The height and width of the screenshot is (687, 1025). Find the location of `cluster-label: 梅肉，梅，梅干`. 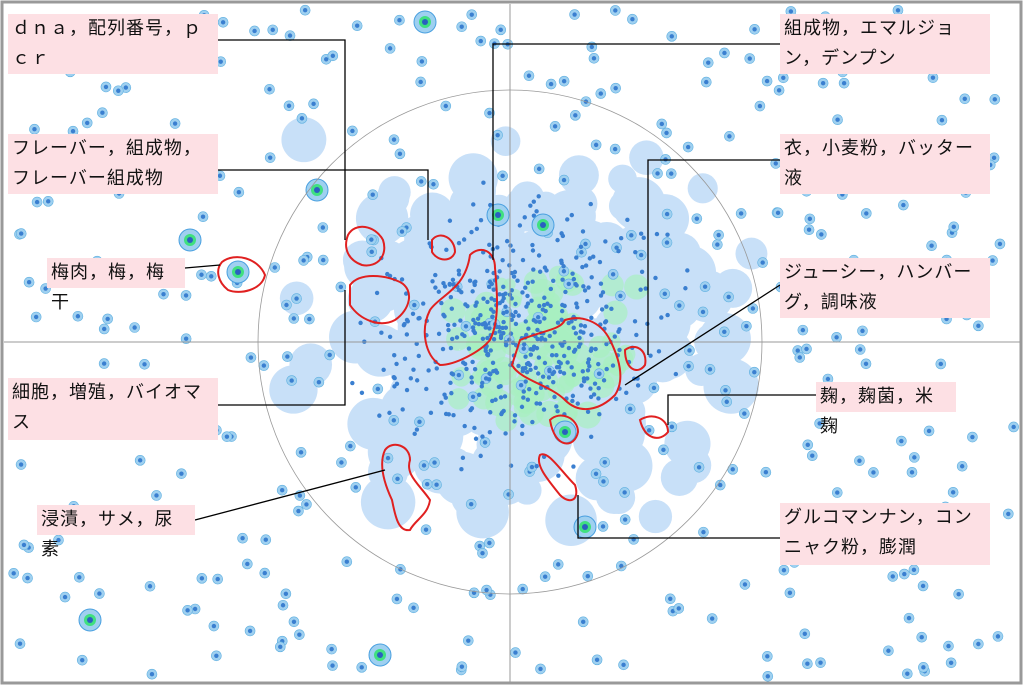

cluster-label: 梅肉，梅，梅干 is located at coordinates (116, 285).